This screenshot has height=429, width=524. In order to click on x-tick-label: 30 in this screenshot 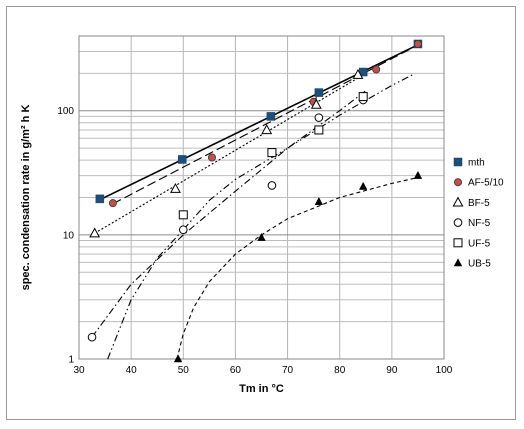, I will do `click(79, 370)`.